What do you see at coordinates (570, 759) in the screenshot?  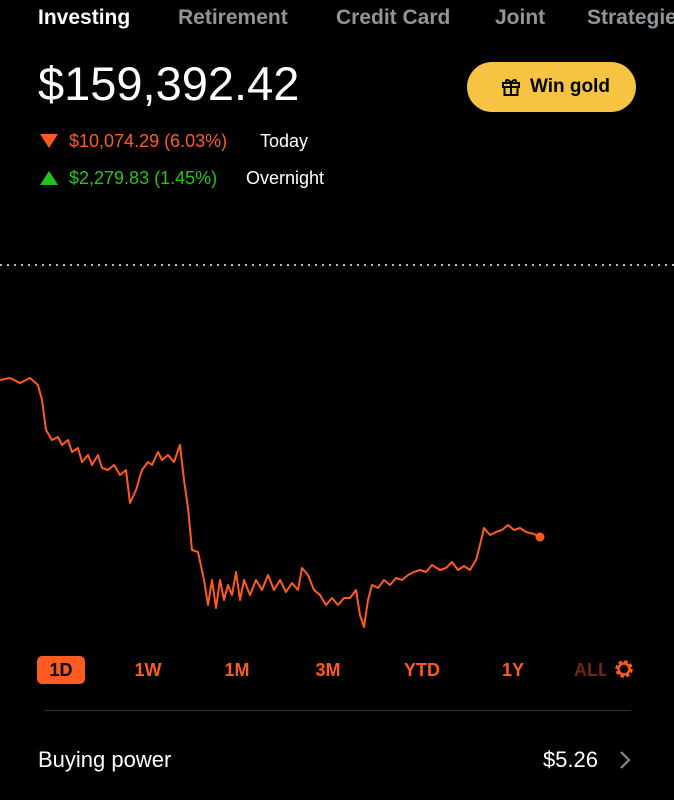 I see `buying-power-value: $5.26` at bounding box center [570, 759].